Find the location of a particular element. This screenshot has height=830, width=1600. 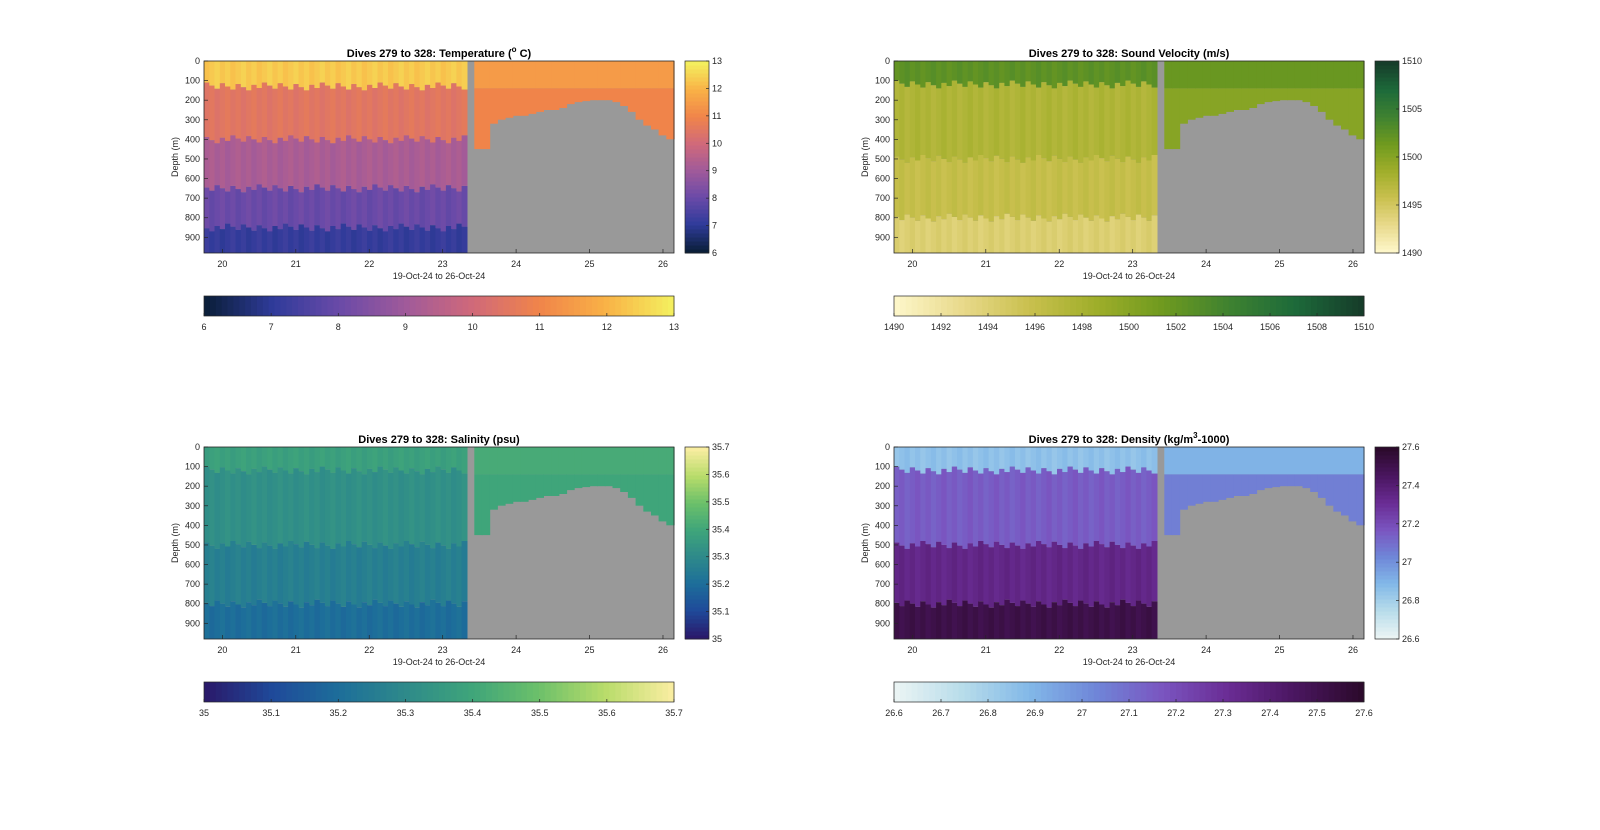

y-tick-label: 500 is located at coordinates (882, 159).